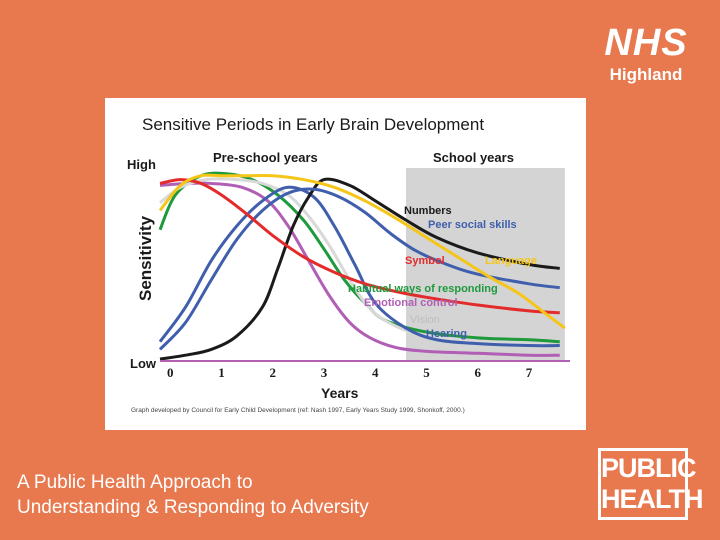  Describe the element at coordinates (425, 261) in the screenshot. I see `symbol-label: Symbol` at that location.